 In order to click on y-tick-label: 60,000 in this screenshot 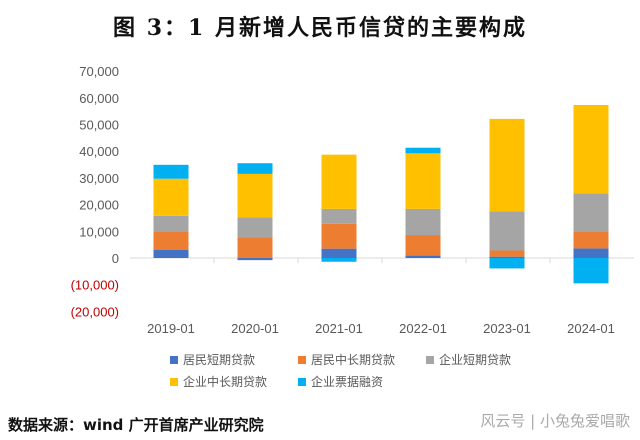, I will do `click(99, 98)`.